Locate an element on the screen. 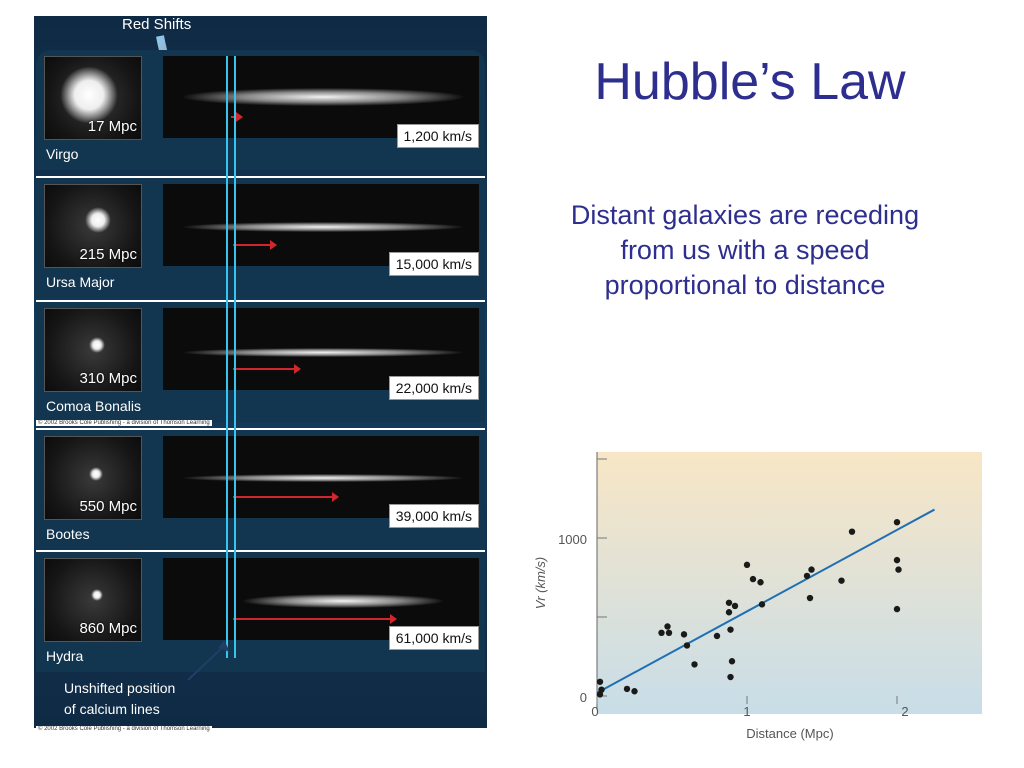 This screenshot has height=768, width=1024. velocity-label: 15,000 km/s is located at coordinates (433, 264).